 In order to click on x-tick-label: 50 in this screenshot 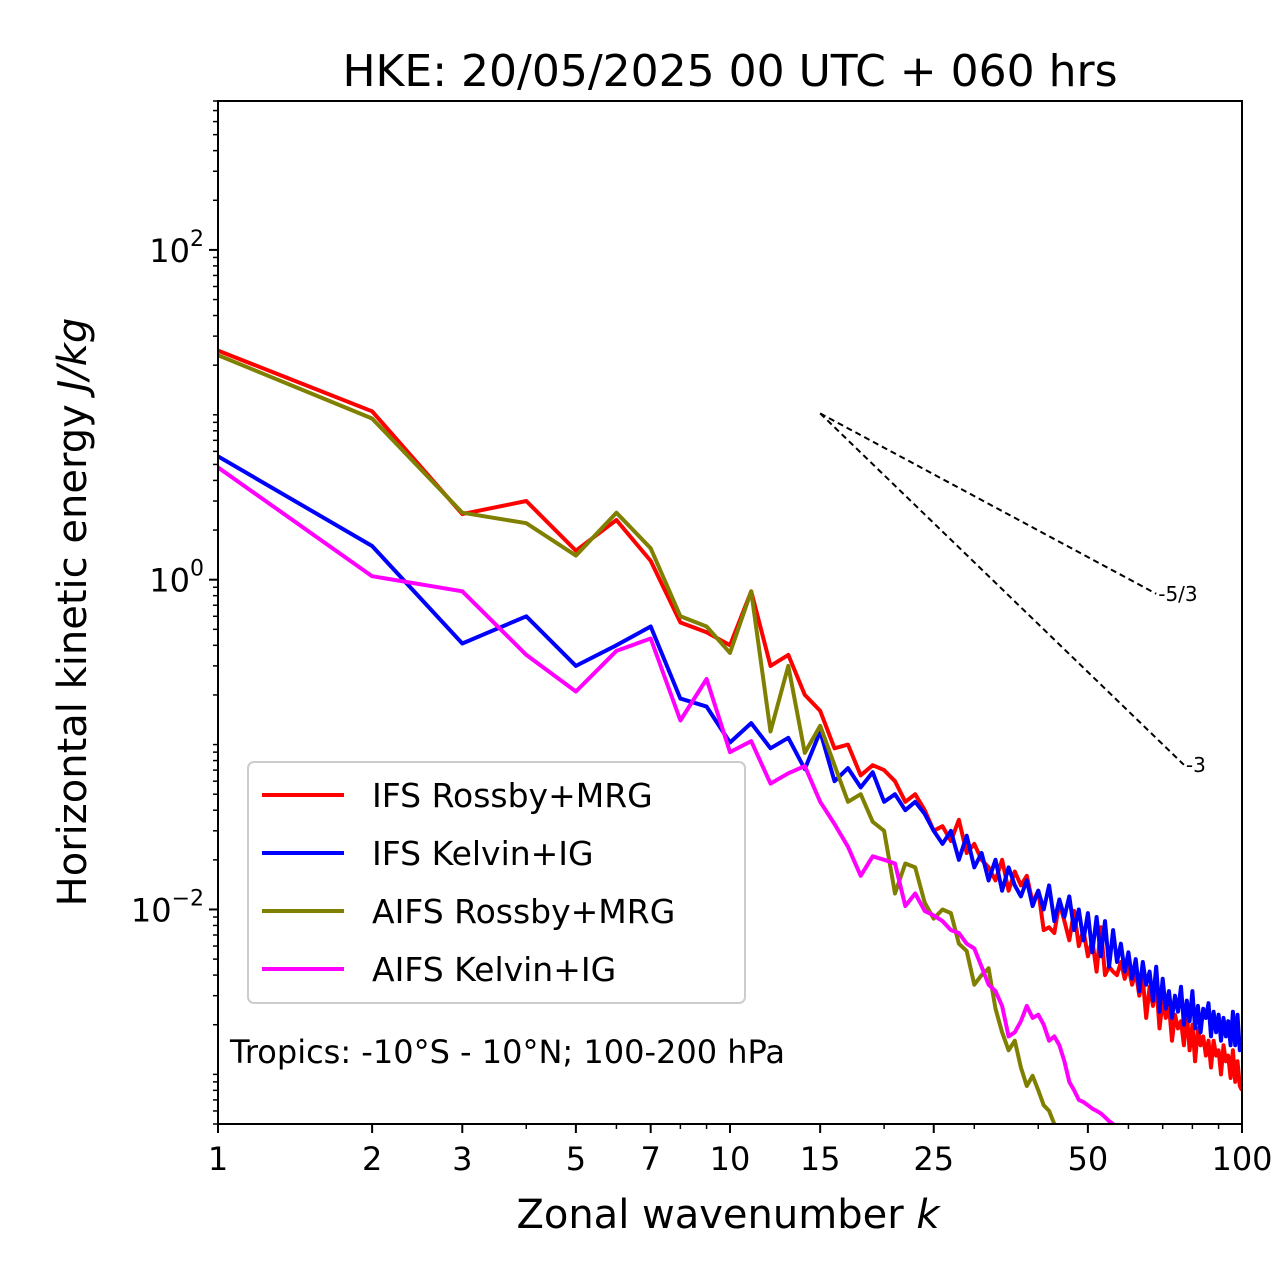, I will do `click(1088, 1159)`.